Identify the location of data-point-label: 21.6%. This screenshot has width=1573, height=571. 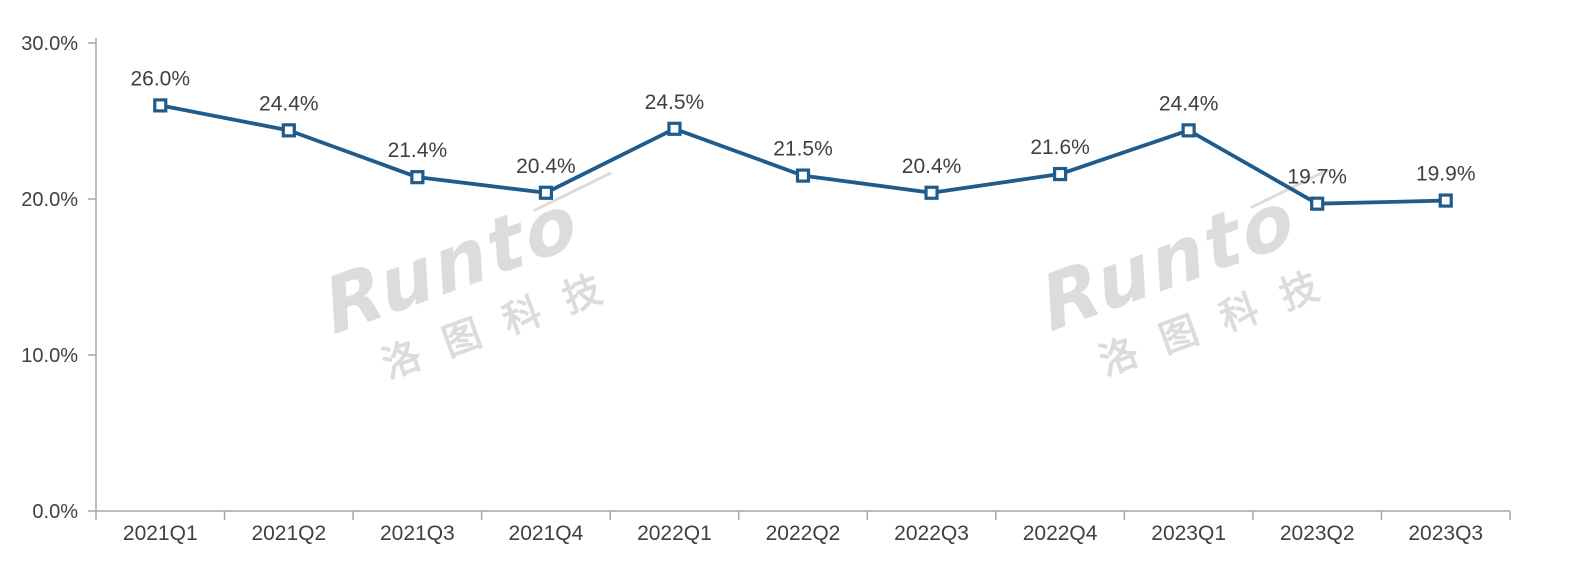
(1060, 147).